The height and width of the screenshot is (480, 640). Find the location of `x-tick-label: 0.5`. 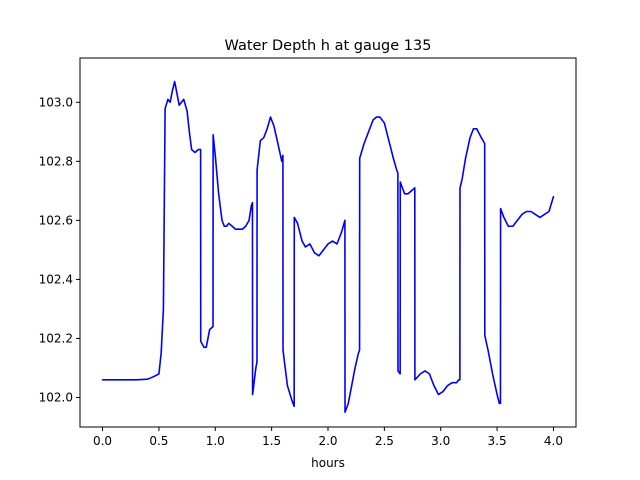

x-tick-label: 0.5 is located at coordinates (158, 441).